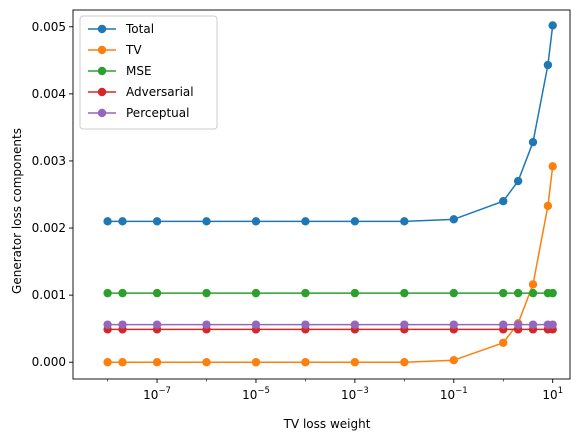  Describe the element at coordinates (139, 29) in the screenshot. I see `legend-label-total: Total` at that location.